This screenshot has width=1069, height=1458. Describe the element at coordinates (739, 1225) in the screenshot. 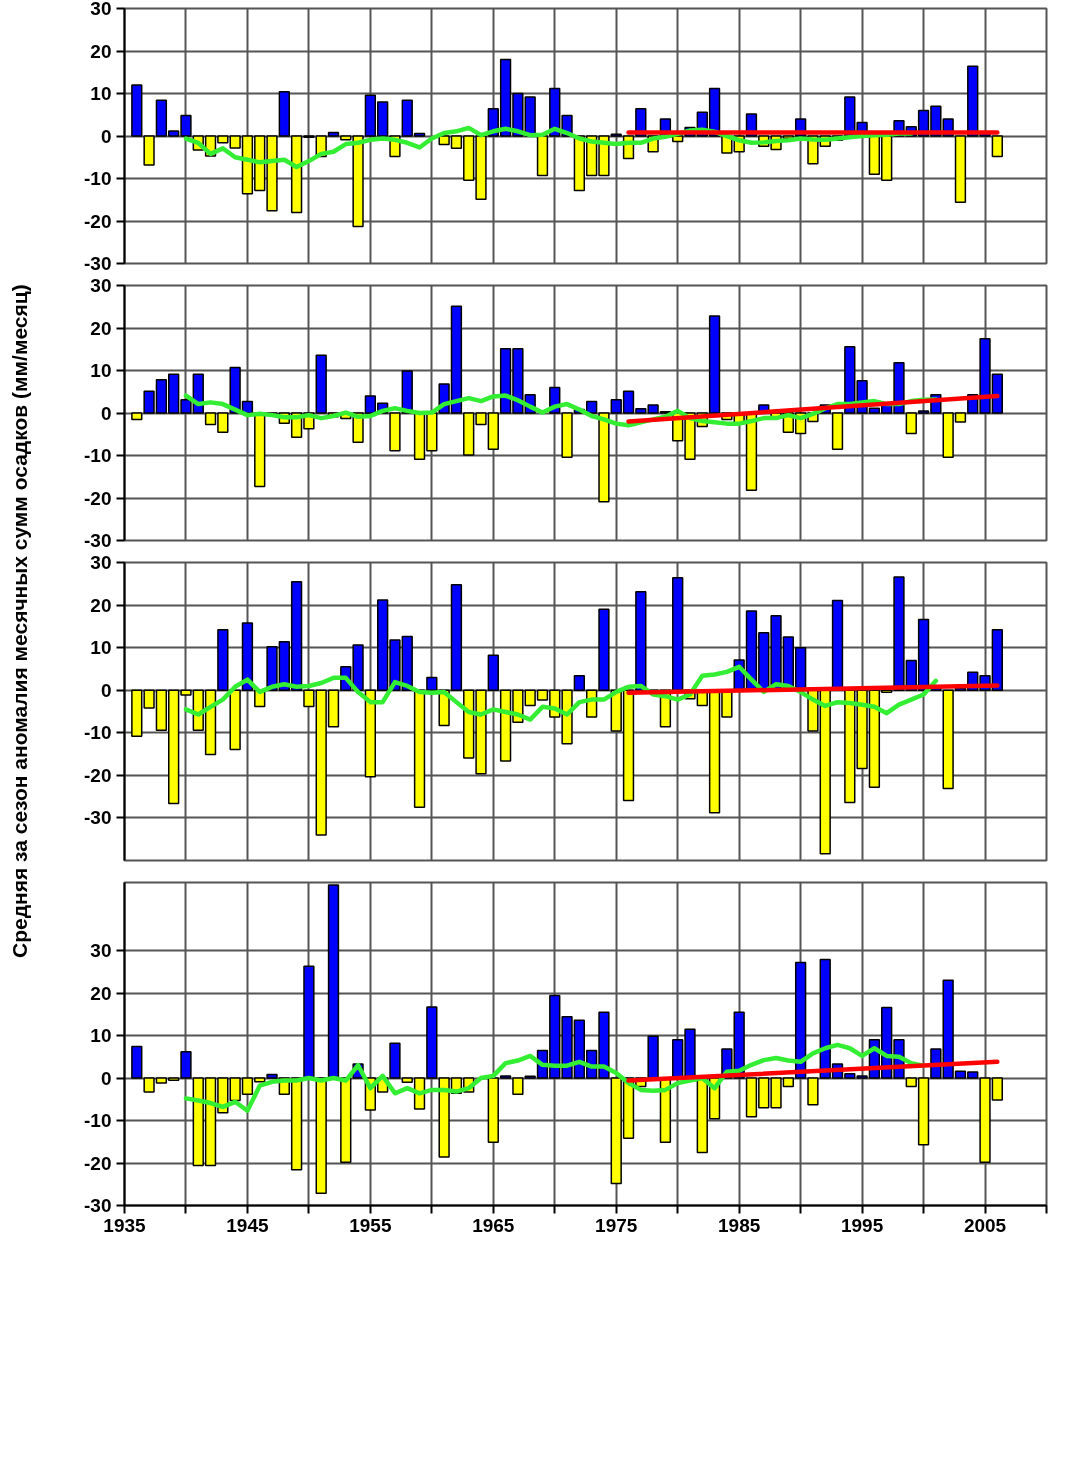

I see `x-tick-label: 1985` at that location.